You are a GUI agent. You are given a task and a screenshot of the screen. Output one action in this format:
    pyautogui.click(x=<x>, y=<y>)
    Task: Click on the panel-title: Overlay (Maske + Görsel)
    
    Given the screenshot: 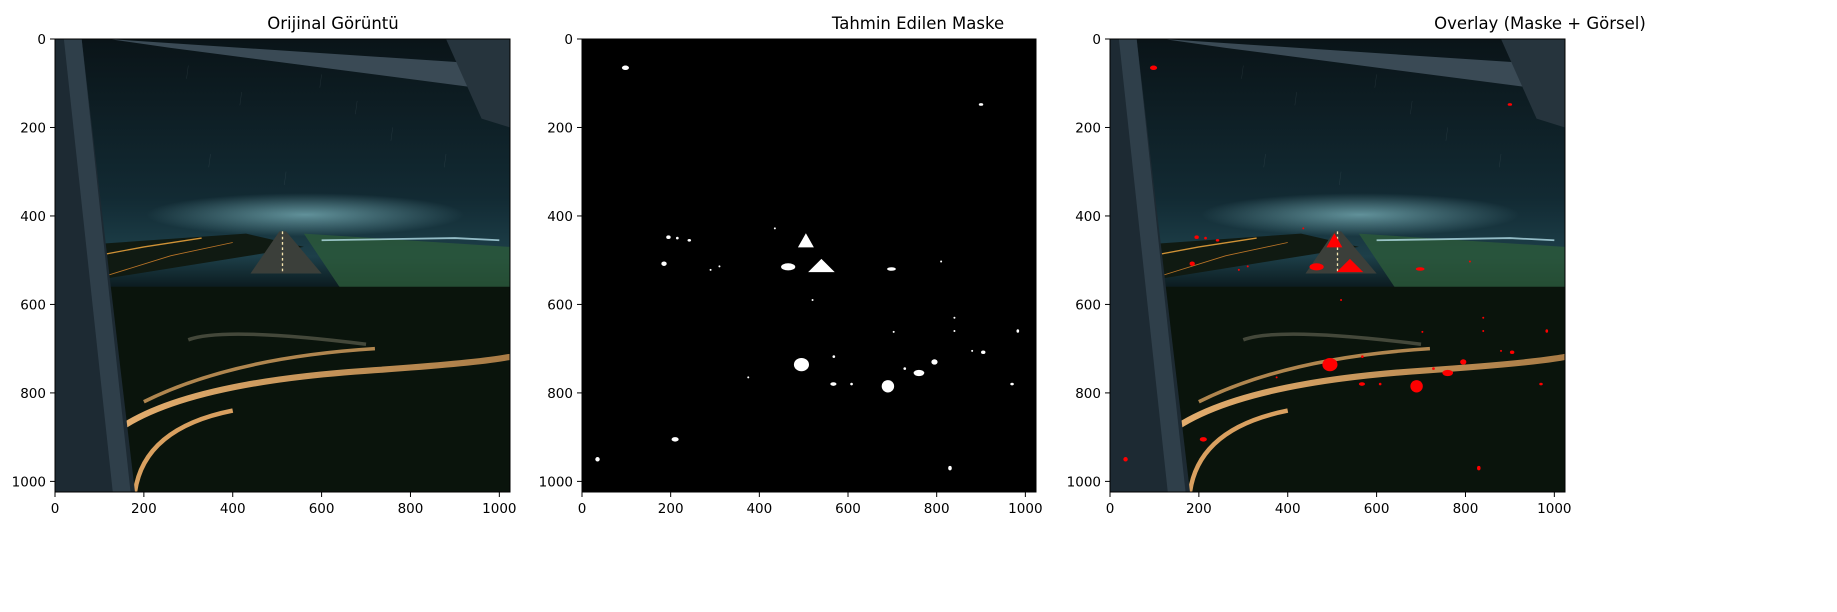 What is the action you would take?
    pyautogui.click(x=1540, y=23)
    